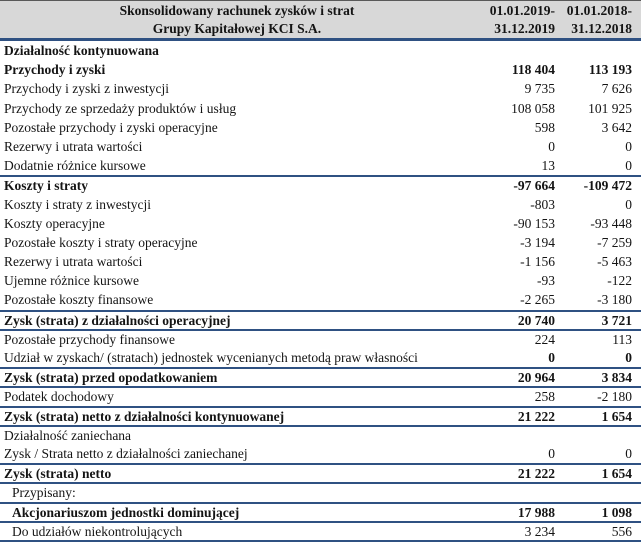 The height and width of the screenshot is (542, 641). I want to click on row-value-2019: 20 964, so click(536, 378).